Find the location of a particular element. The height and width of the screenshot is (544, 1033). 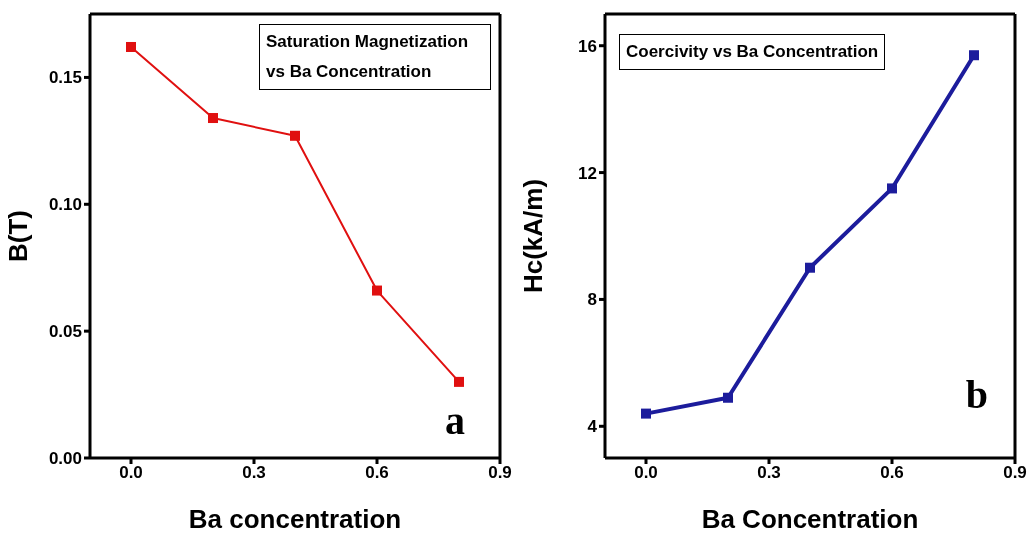

y-tick-label: 0.05 is located at coordinates (65, 332).